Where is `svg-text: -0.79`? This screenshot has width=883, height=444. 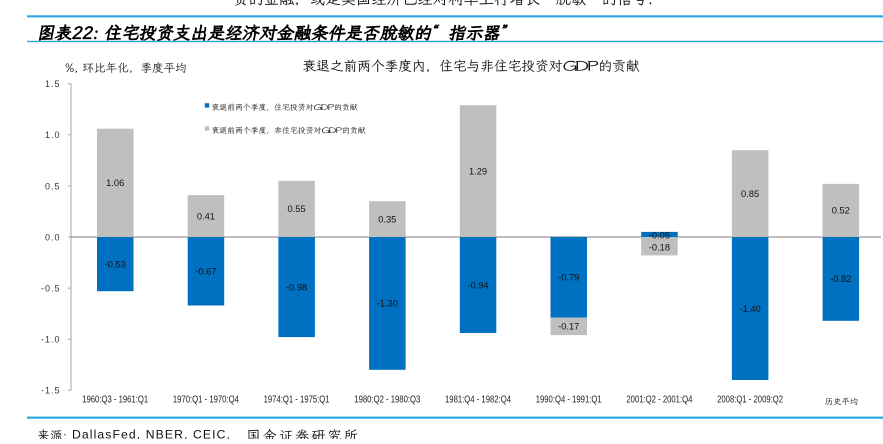 svg-text: -0.79 is located at coordinates (568, 278).